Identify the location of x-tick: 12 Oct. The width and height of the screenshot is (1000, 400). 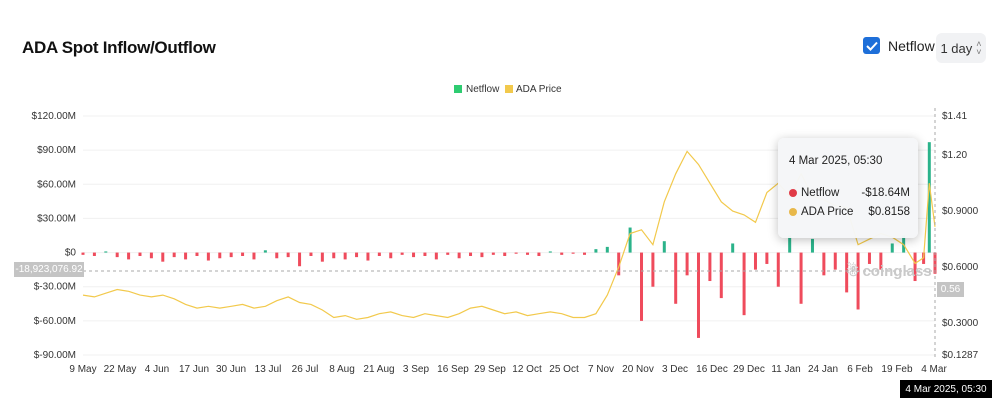
(527, 369).